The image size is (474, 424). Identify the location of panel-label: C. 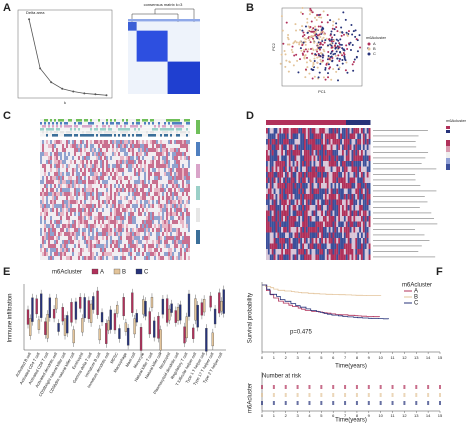
(7, 116).